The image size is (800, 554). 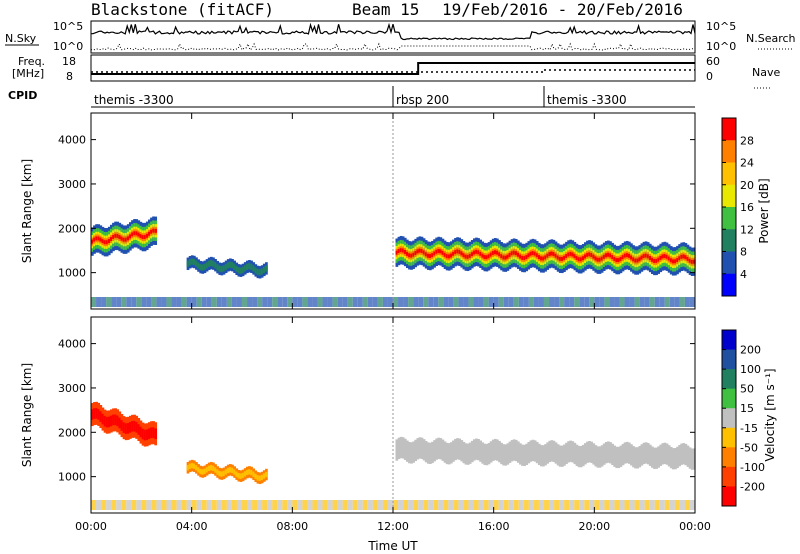 I want to click on colorbar-tick-label: 200, so click(x=750, y=350).